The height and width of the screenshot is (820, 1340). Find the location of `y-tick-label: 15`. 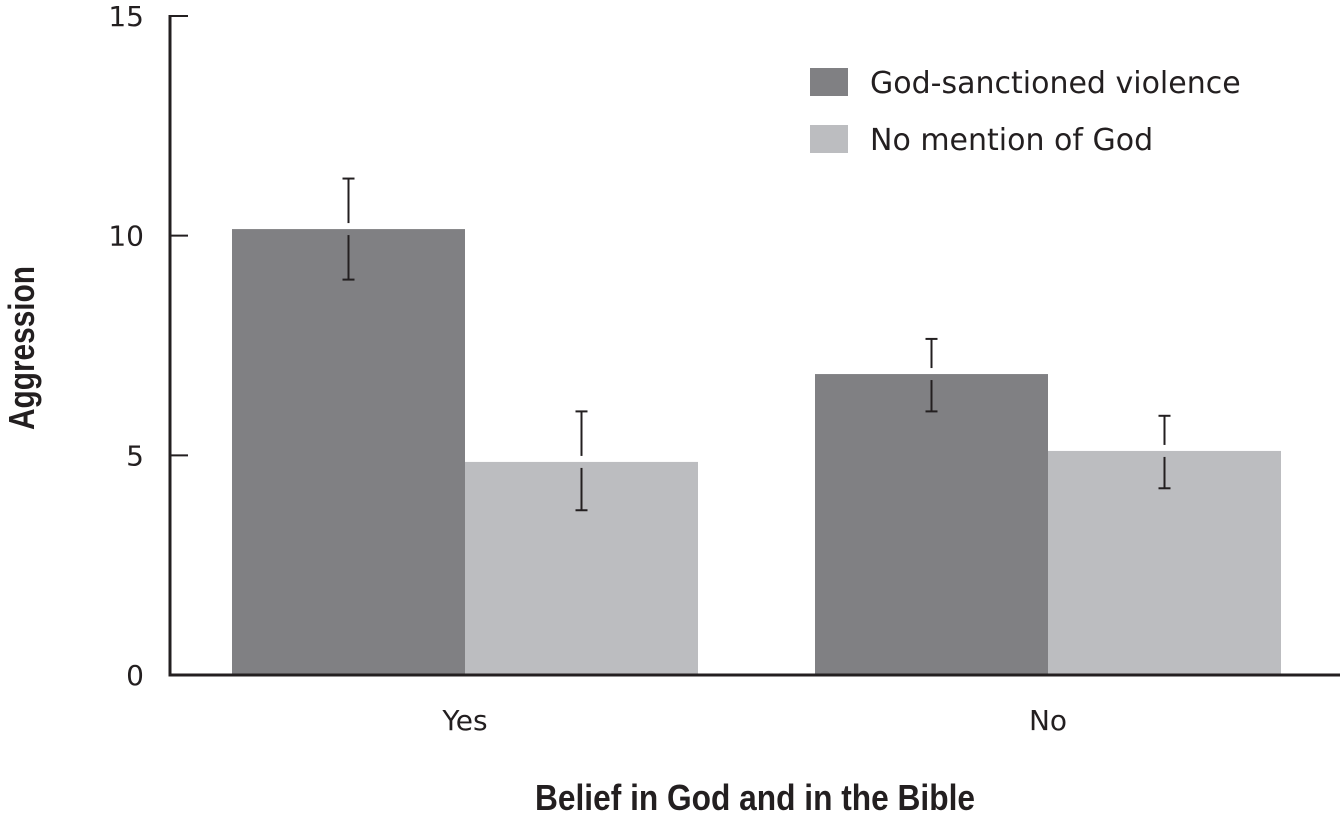

y-tick-label: 15 is located at coordinates (126, 16).